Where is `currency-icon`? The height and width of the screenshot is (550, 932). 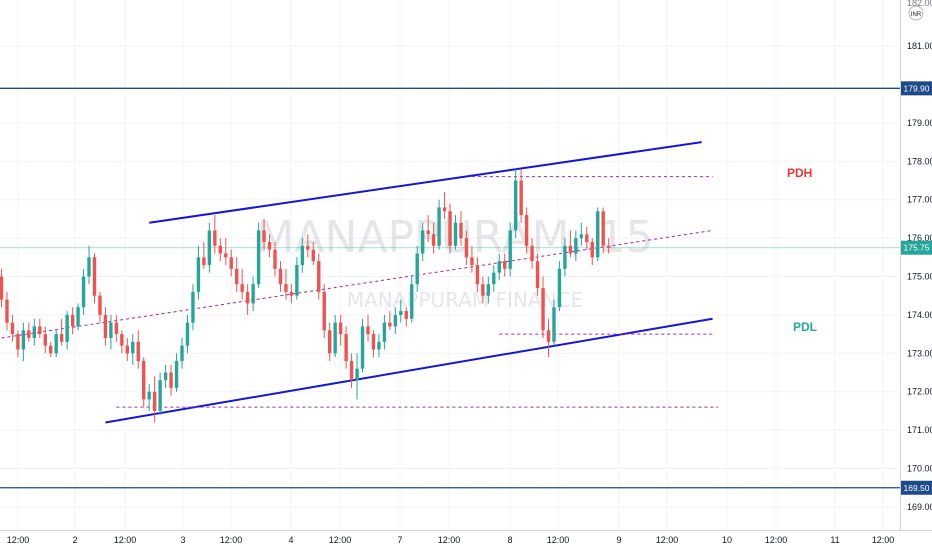
currency-icon is located at coordinates (916, 13).